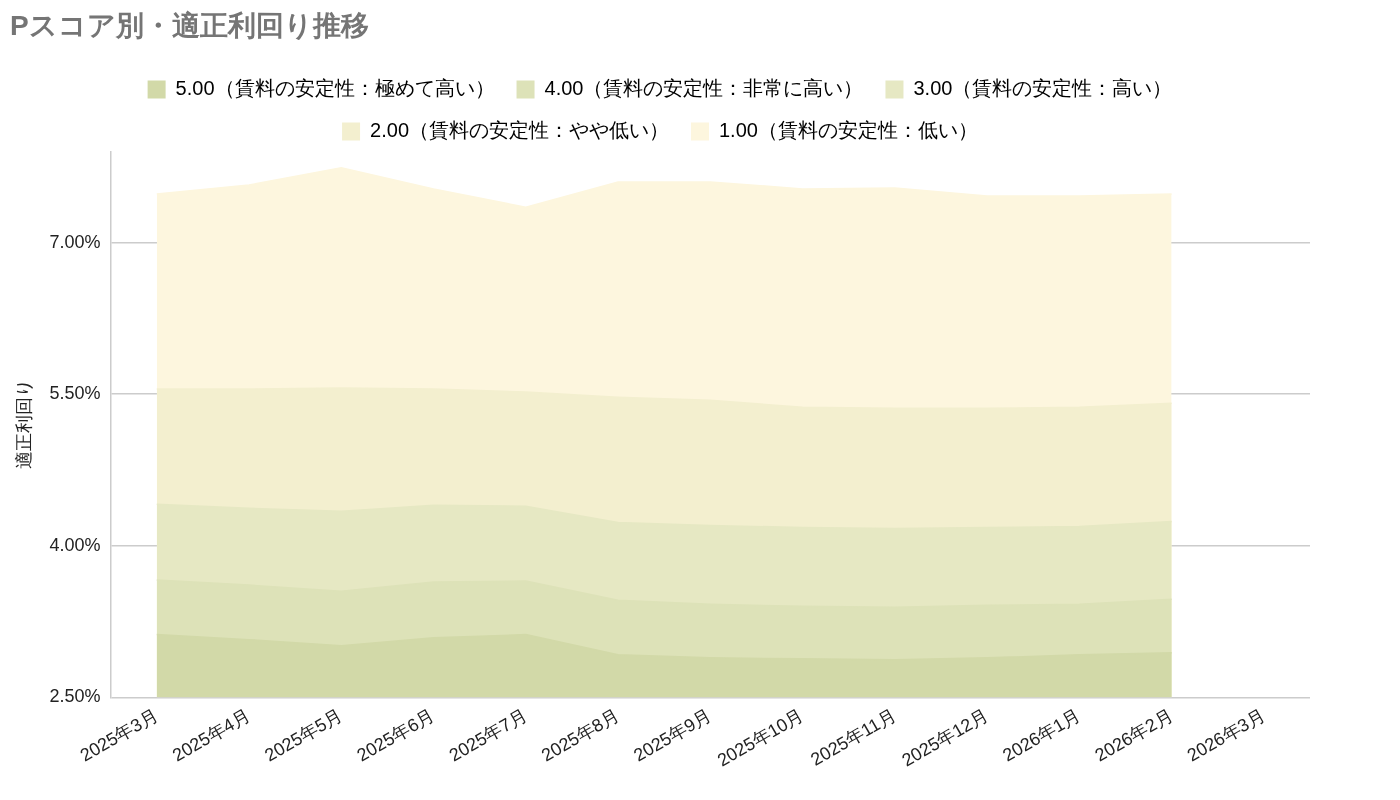 Image resolution: width=1400 pixels, height=800 pixels. Describe the element at coordinates (704, 88) in the screenshot. I see `legend-label: 4.00（賃料の安定性：非常に高い）` at that location.